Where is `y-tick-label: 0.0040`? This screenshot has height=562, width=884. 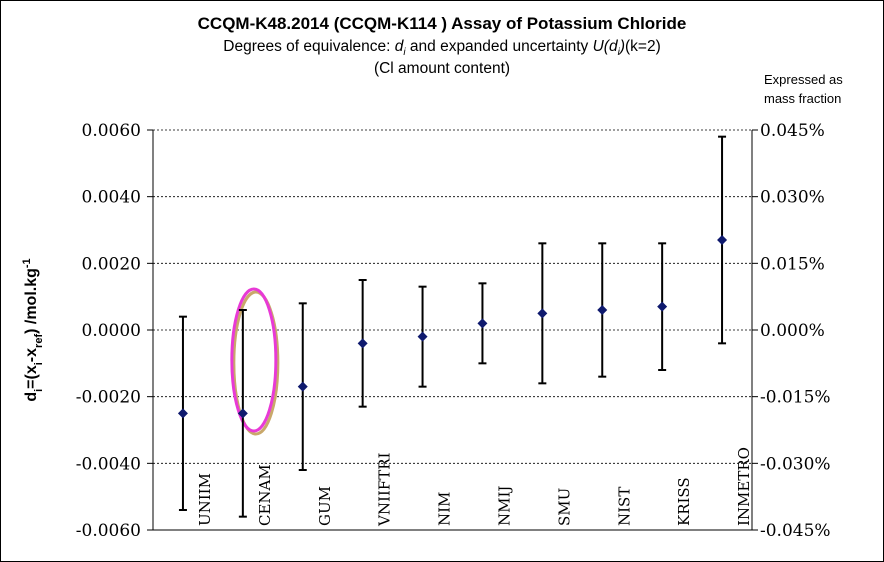 y-tick-label: 0.0040 is located at coordinates (111, 198).